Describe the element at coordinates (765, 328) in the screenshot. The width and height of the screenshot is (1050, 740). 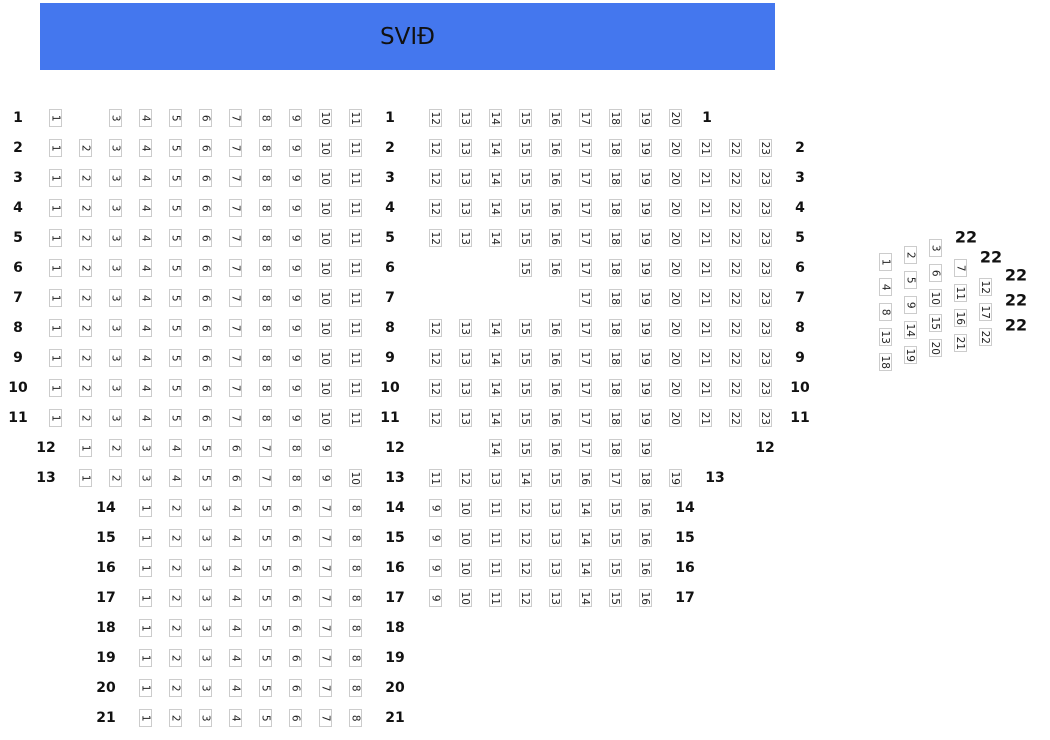
I see `seat: 23` at that location.